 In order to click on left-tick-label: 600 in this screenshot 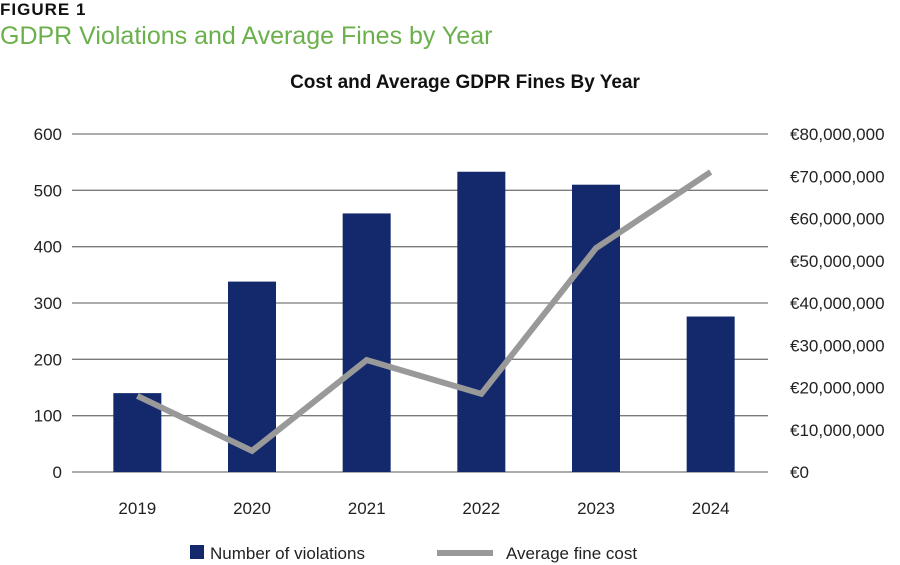, I will do `click(48, 134)`.